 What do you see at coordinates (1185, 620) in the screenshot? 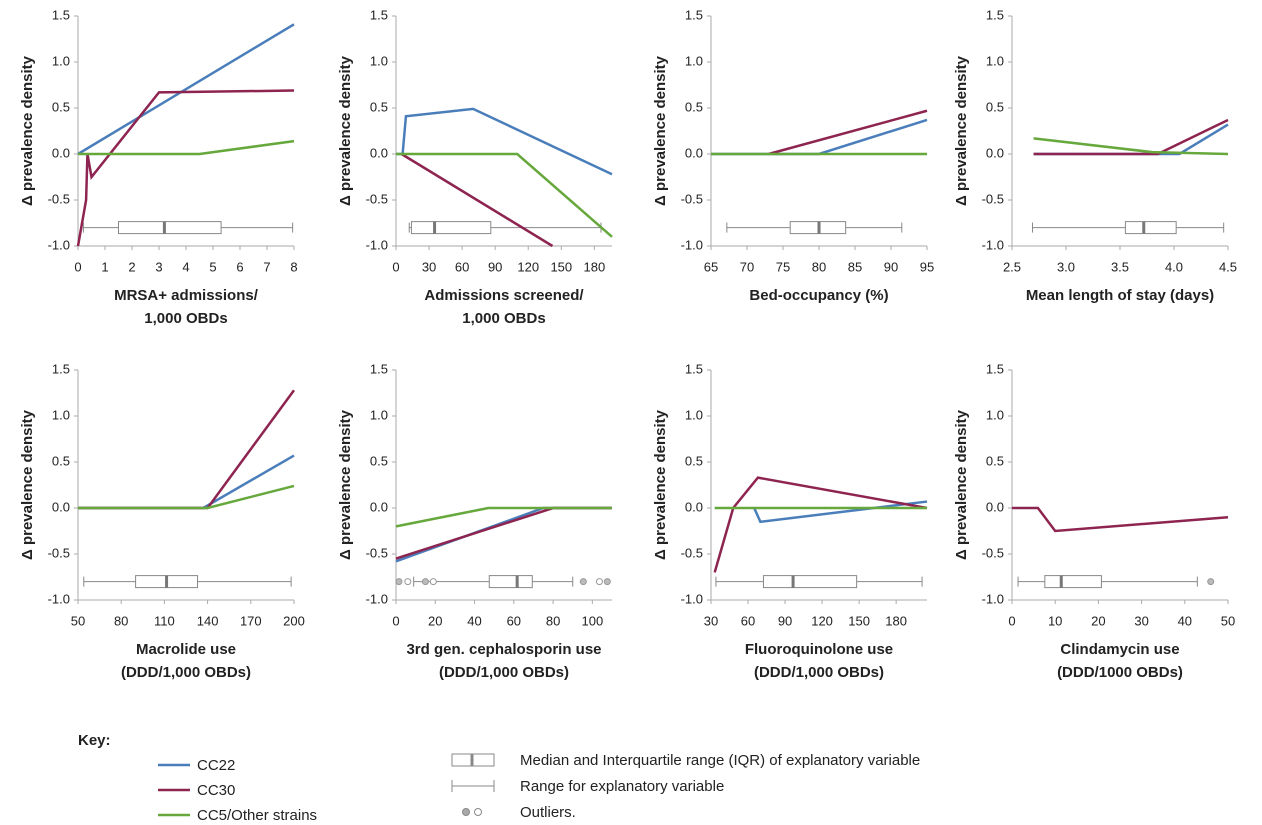
I see `x-tick-label: 40` at bounding box center [1185, 620].